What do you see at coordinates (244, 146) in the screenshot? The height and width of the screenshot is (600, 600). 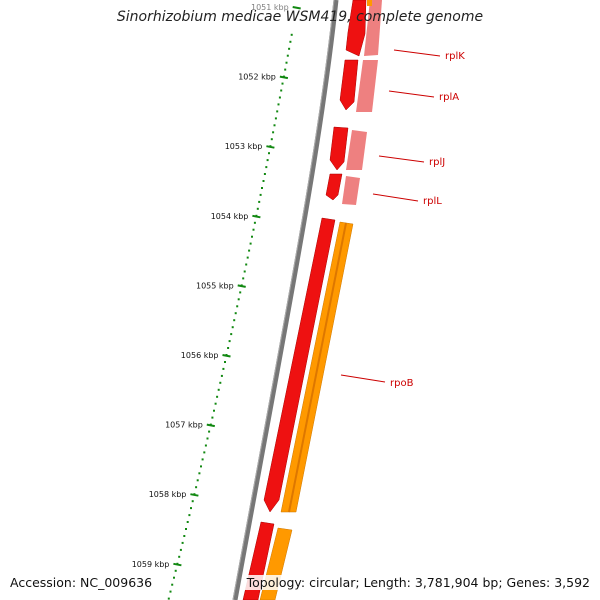 I see `ruler-label: 1053 kbp` at bounding box center [244, 146].